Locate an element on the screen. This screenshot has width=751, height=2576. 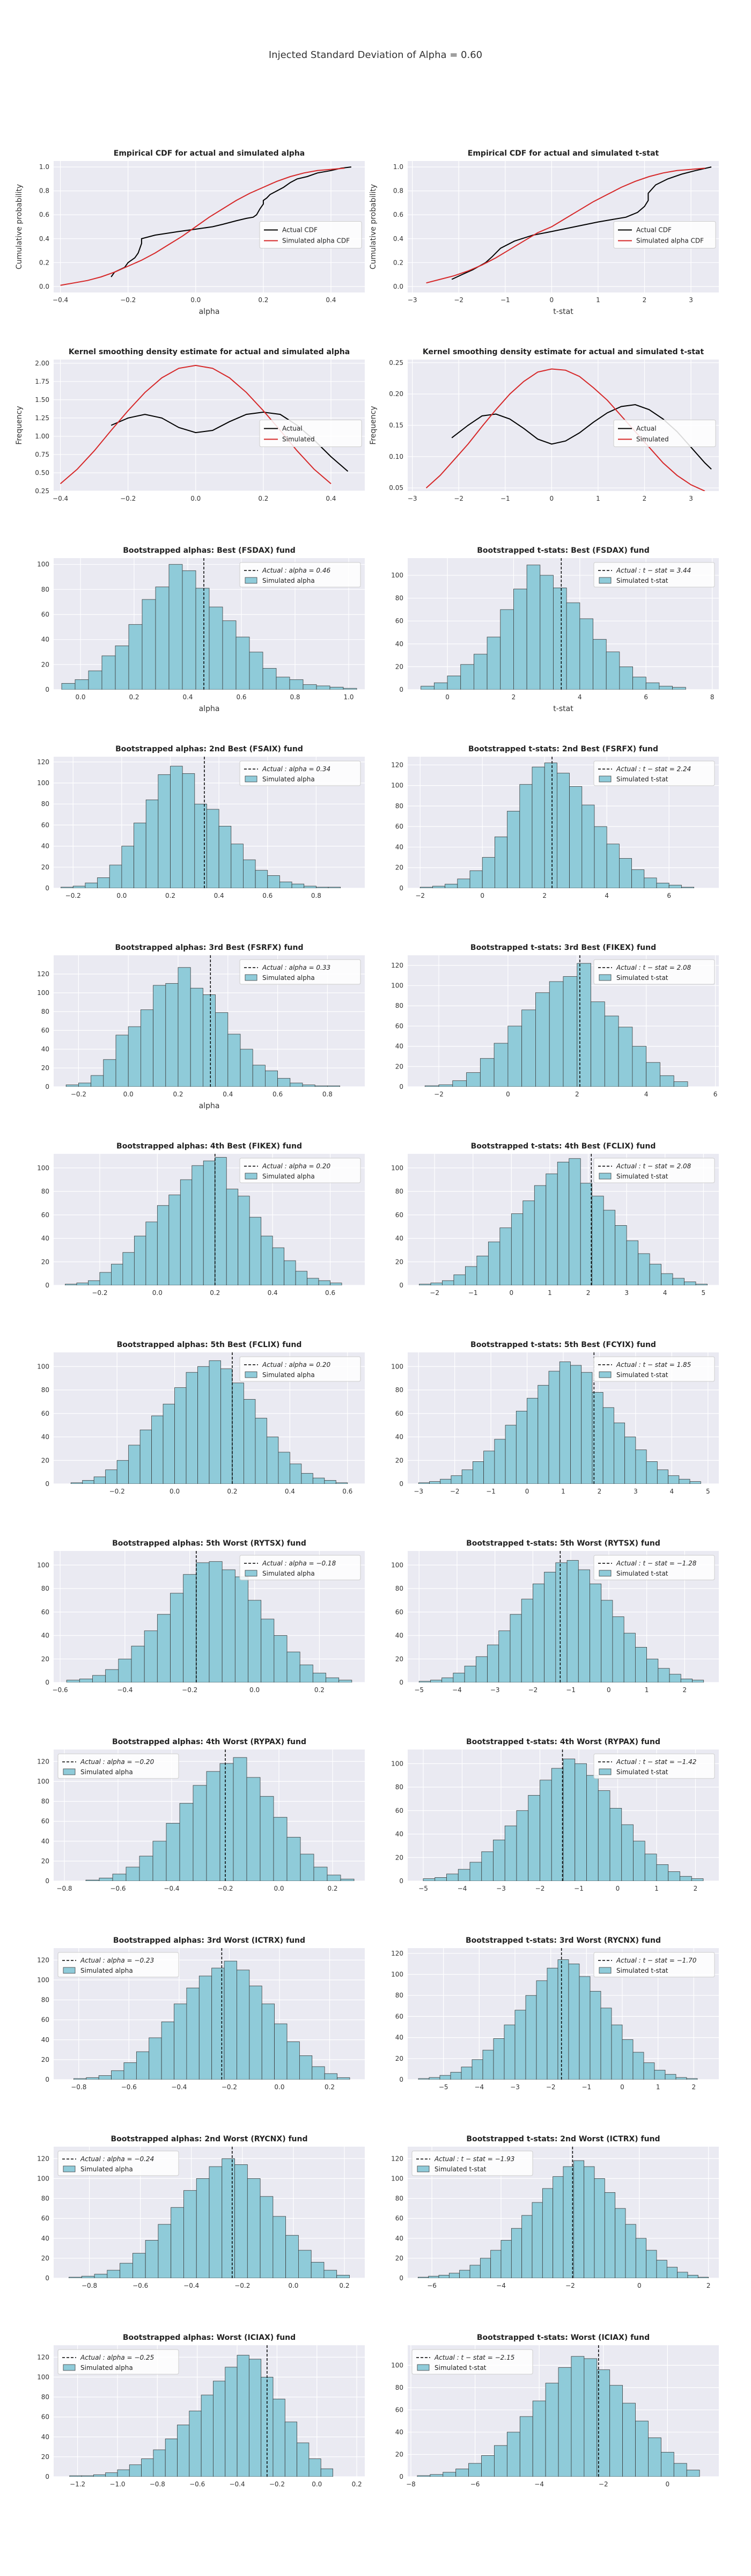
y-tick-label: 60 is located at coordinates (399, 2409).